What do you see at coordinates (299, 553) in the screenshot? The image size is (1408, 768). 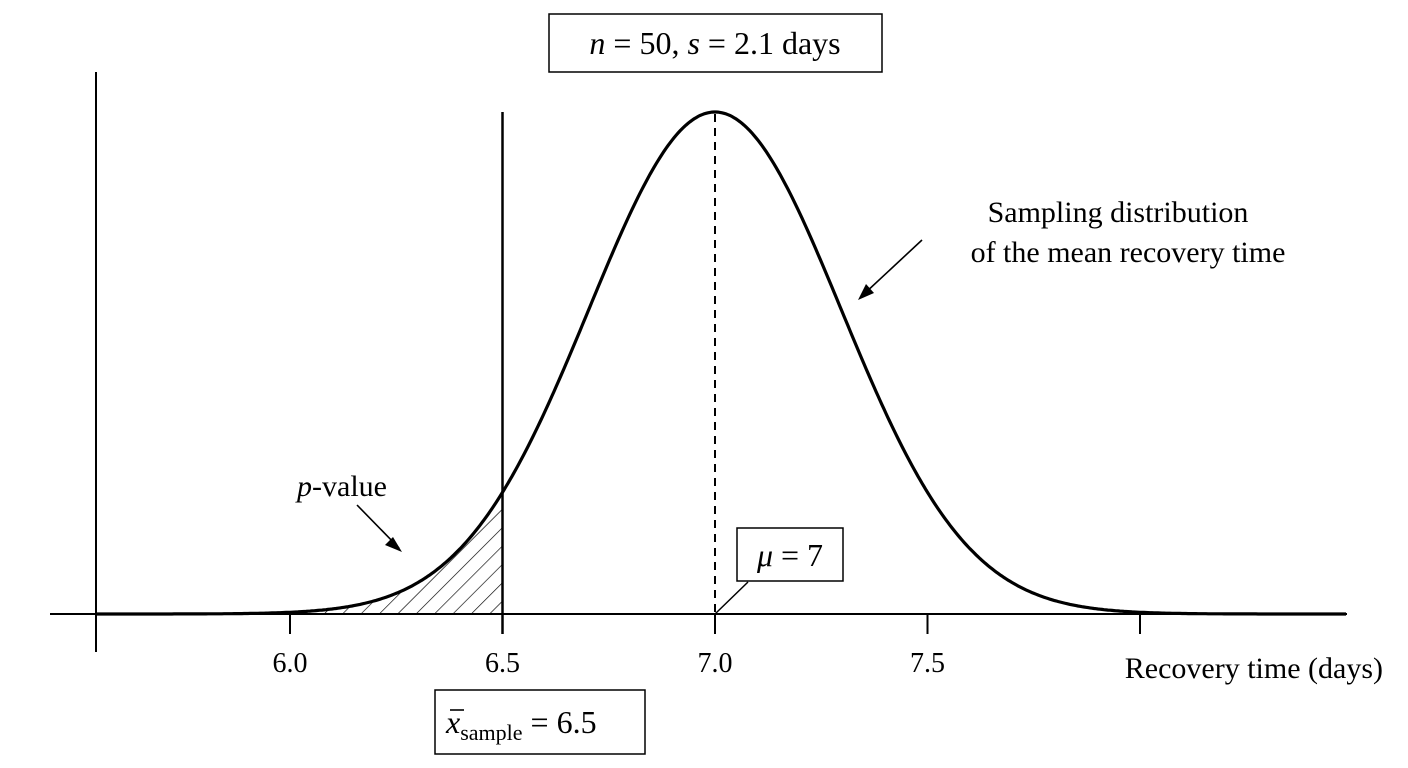 I see `pvalue-shaded-area` at bounding box center [299, 553].